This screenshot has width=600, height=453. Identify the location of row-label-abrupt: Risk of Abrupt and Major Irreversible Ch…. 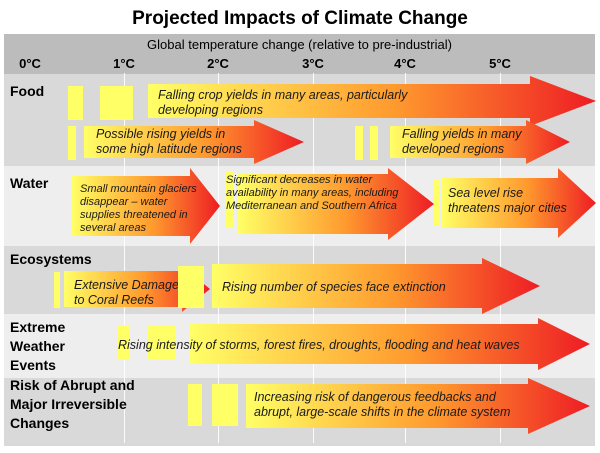
(72, 404).